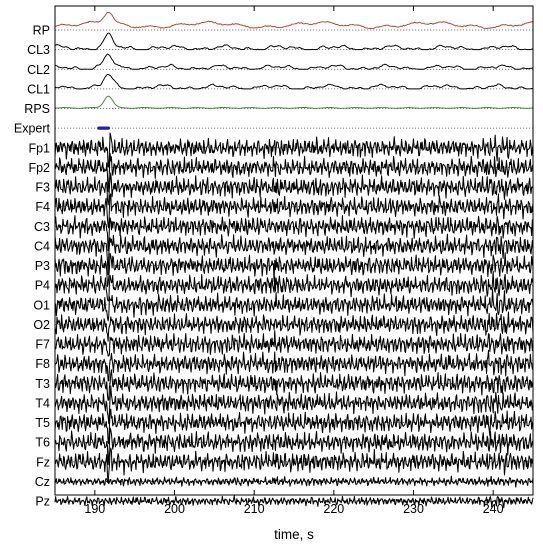  I want to click on channel-label-t3: T3, so click(42, 384).